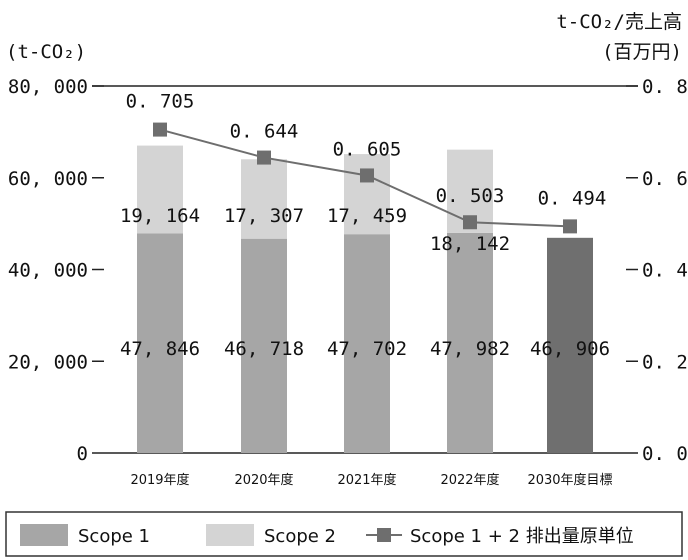 Image resolution: width=688 pixels, height=560 pixels. I want to click on scope1-value-label: 47, 982, so click(470, 349).